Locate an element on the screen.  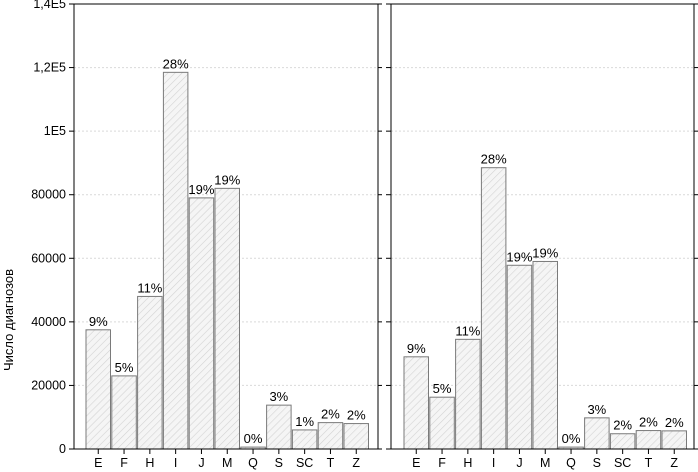
left-y-tick-label: 0 is located at coordinates (62, 449).